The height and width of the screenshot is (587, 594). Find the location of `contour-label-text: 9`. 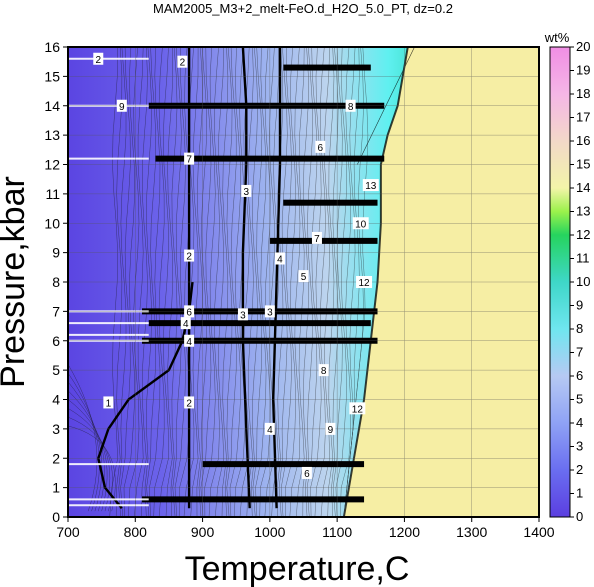

contour-label-text: 9 is located at coordinates (122, 107).